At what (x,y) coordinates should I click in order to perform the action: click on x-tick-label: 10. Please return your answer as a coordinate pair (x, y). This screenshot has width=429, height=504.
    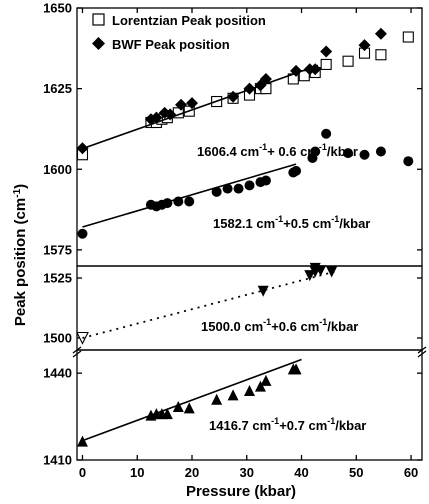
    Looking at the image, I should click on (137, 472).